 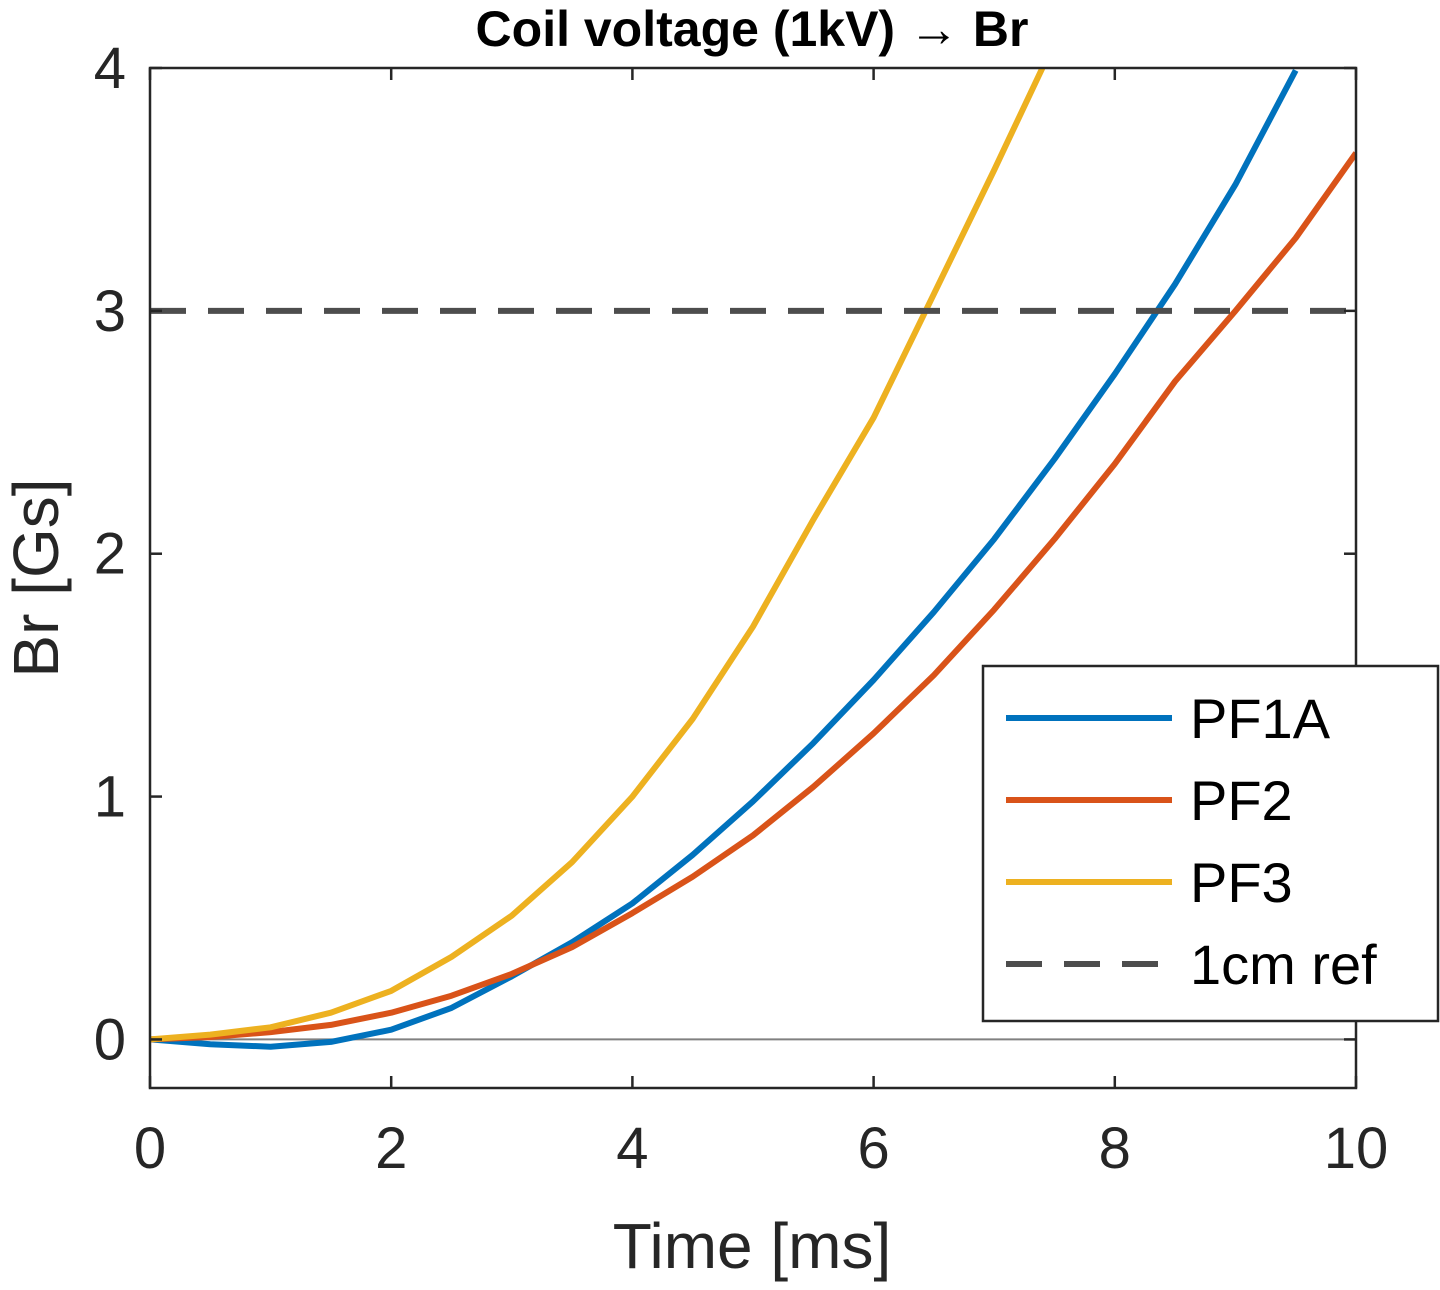 I want to click on legend-label: 1cm ref, so click(x=1283, y=964).